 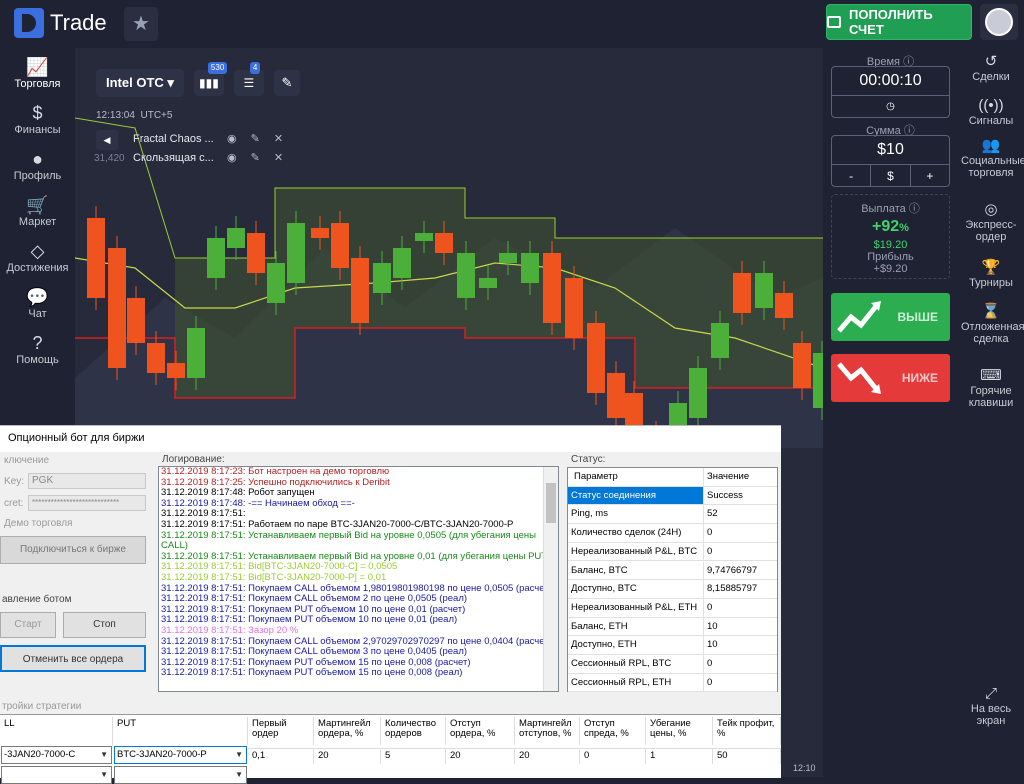 I want to click on status-value: 0, so click(x=710, y=682).